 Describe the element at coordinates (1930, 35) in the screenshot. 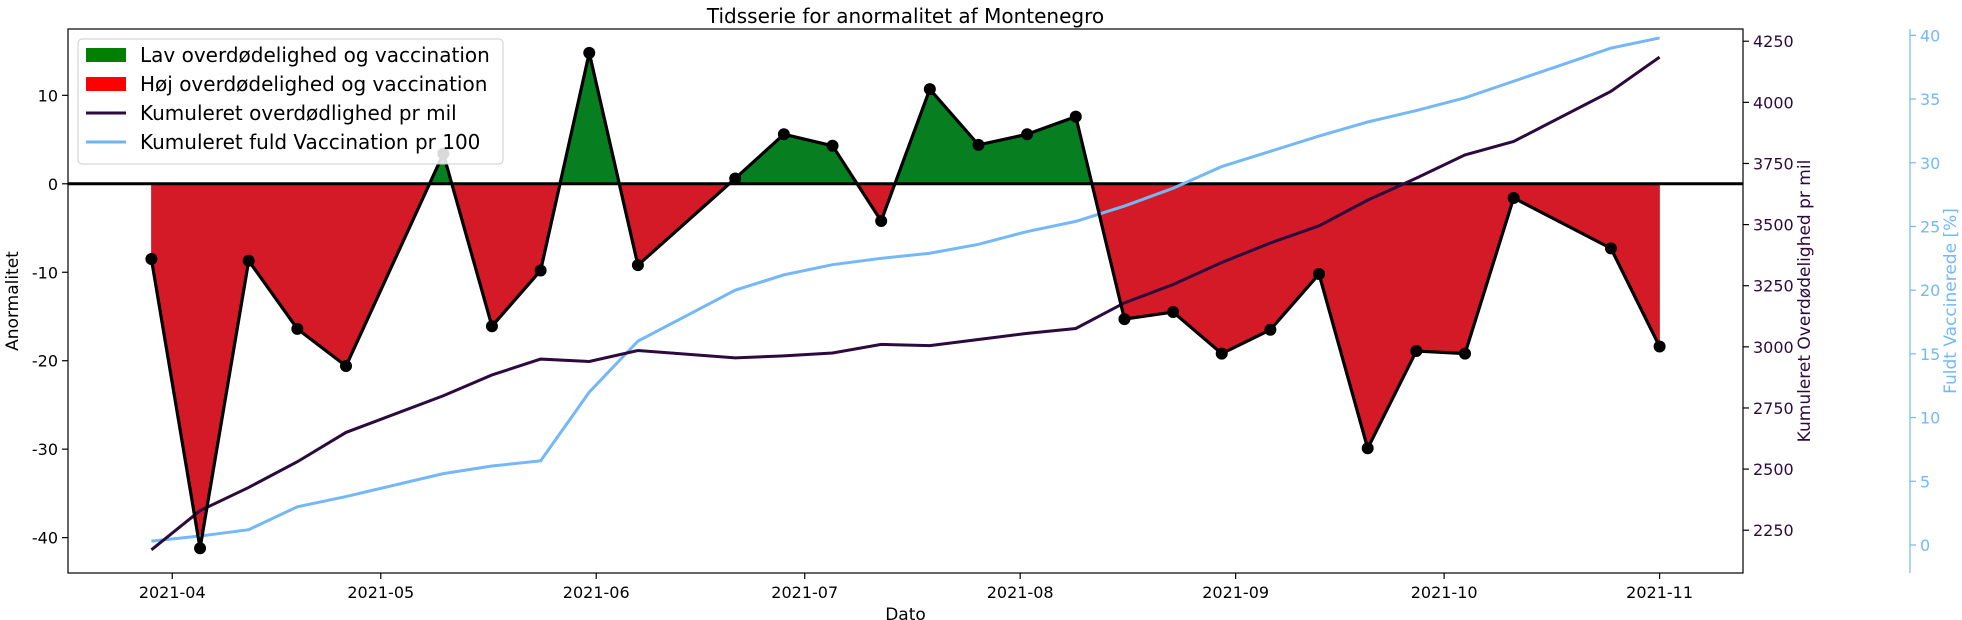

I see `y-right2-tick-label: 40` at that location.